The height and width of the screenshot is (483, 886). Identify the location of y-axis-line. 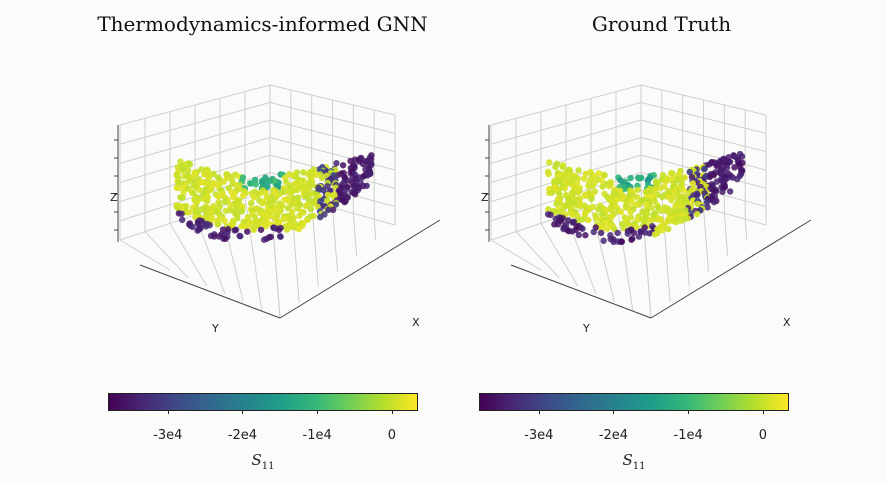
(581, 291).